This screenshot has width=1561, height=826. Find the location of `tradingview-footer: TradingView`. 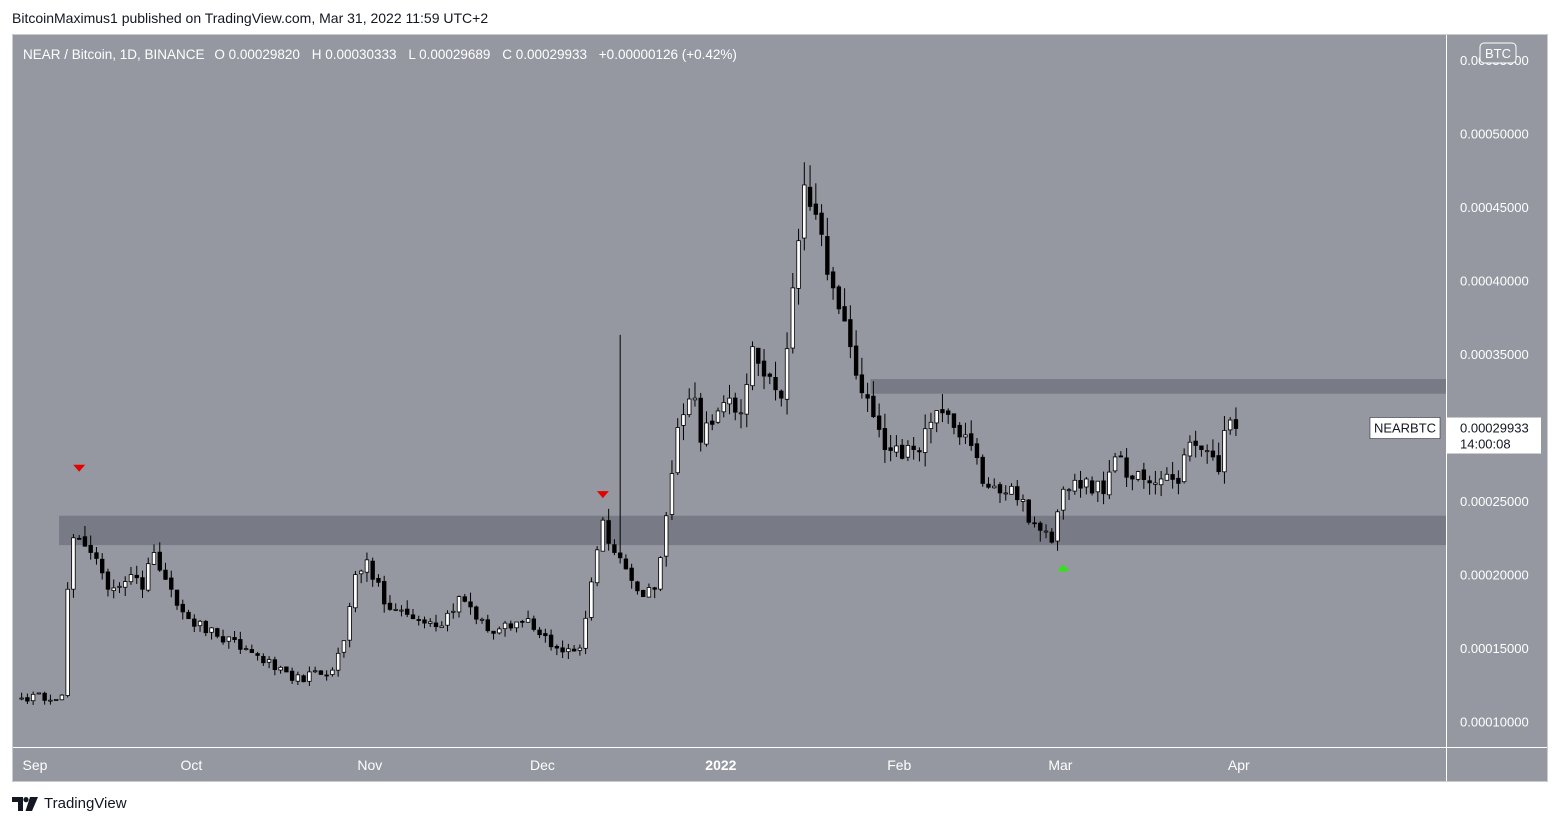

tradingview-footer: TradingView is located at coordinates (69, 803).